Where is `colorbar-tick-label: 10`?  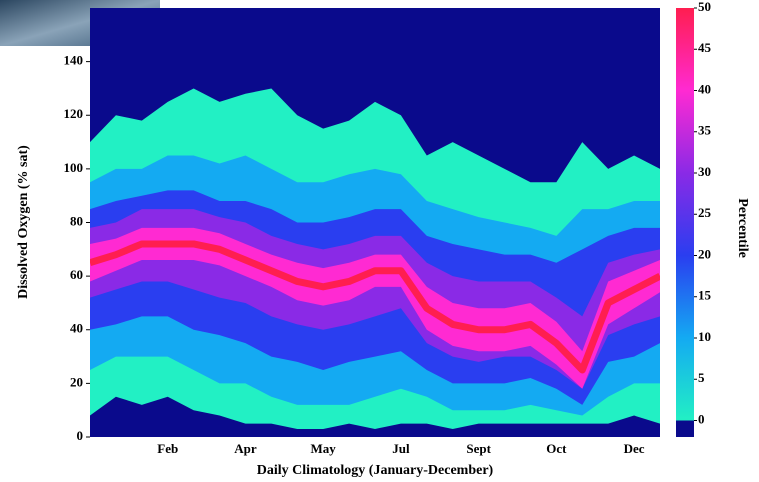
colorbar-tick-label: 10 is located at coordinates (704, 336).